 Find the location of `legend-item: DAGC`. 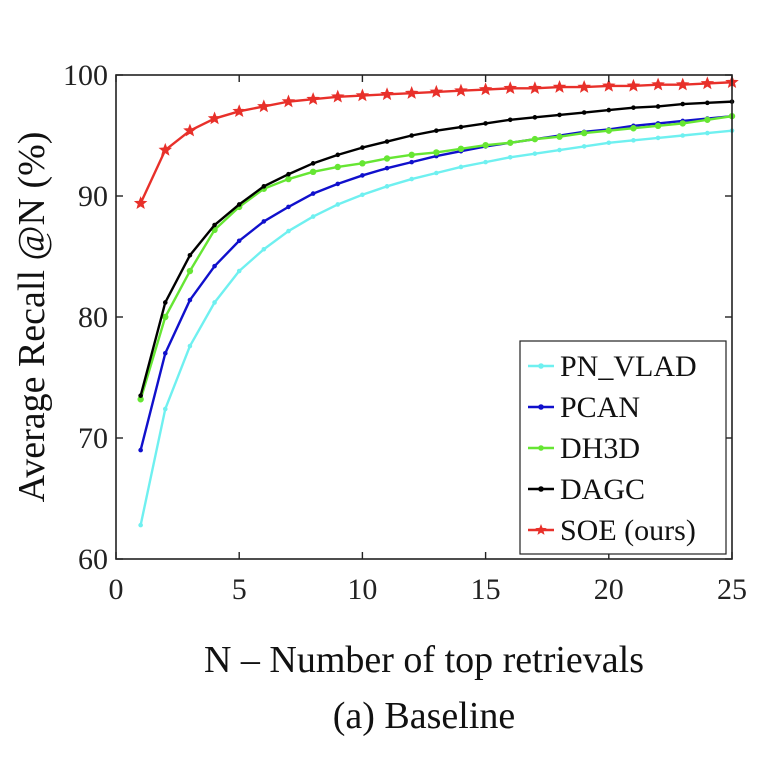

legend-item: DAGC is located at coordinates (586, 489).